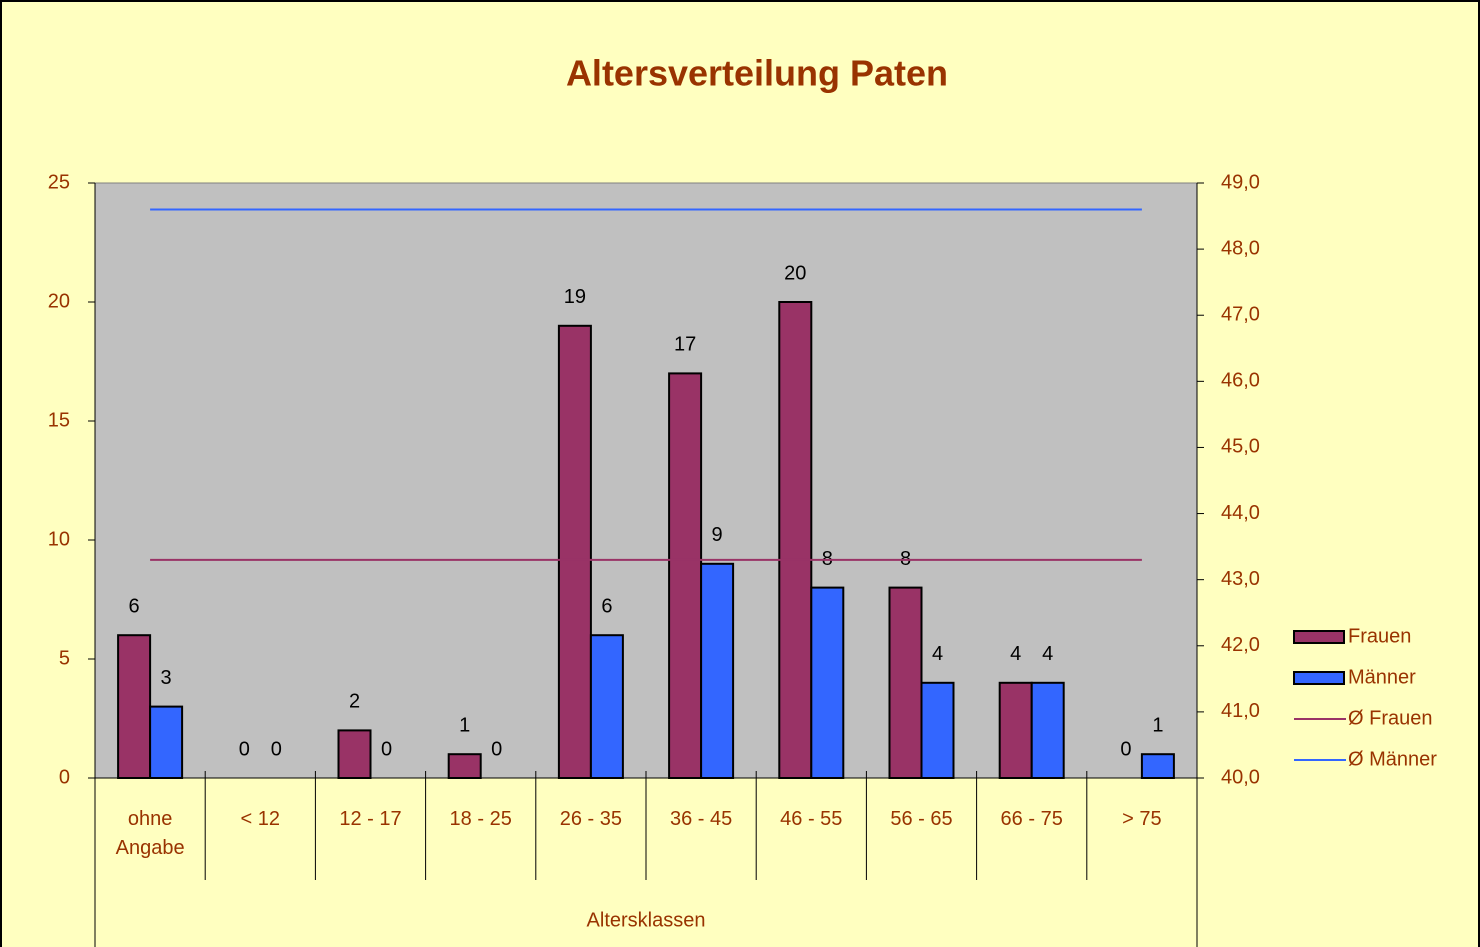 This screenshot has height=947, width=1480. What do you see at coordinates (795, 273) in the screenshot?
I see `data-label: 20` at bounding box center [795, 273].